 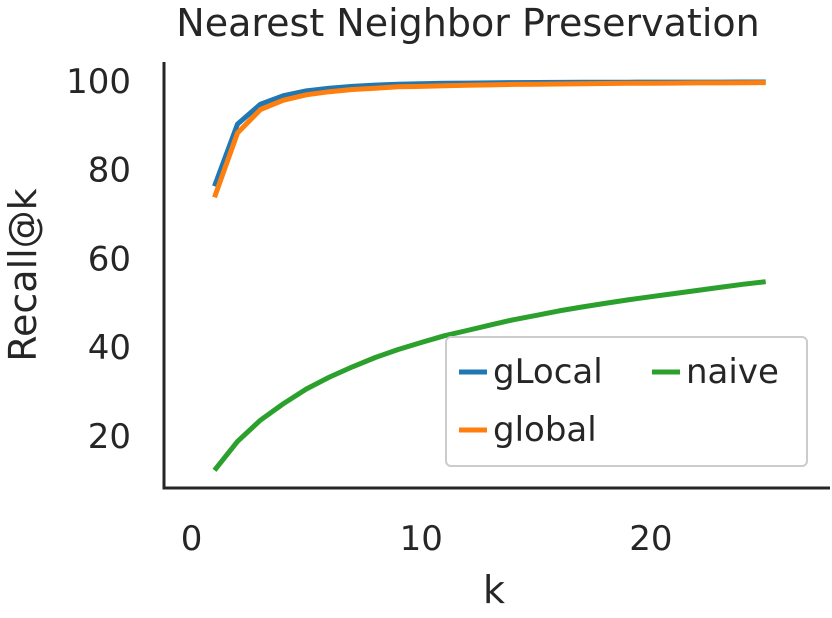 What do you see at coordinates (489, 139) in the screenshot?
I see `series-line-global` at bounding box center [489, 139].